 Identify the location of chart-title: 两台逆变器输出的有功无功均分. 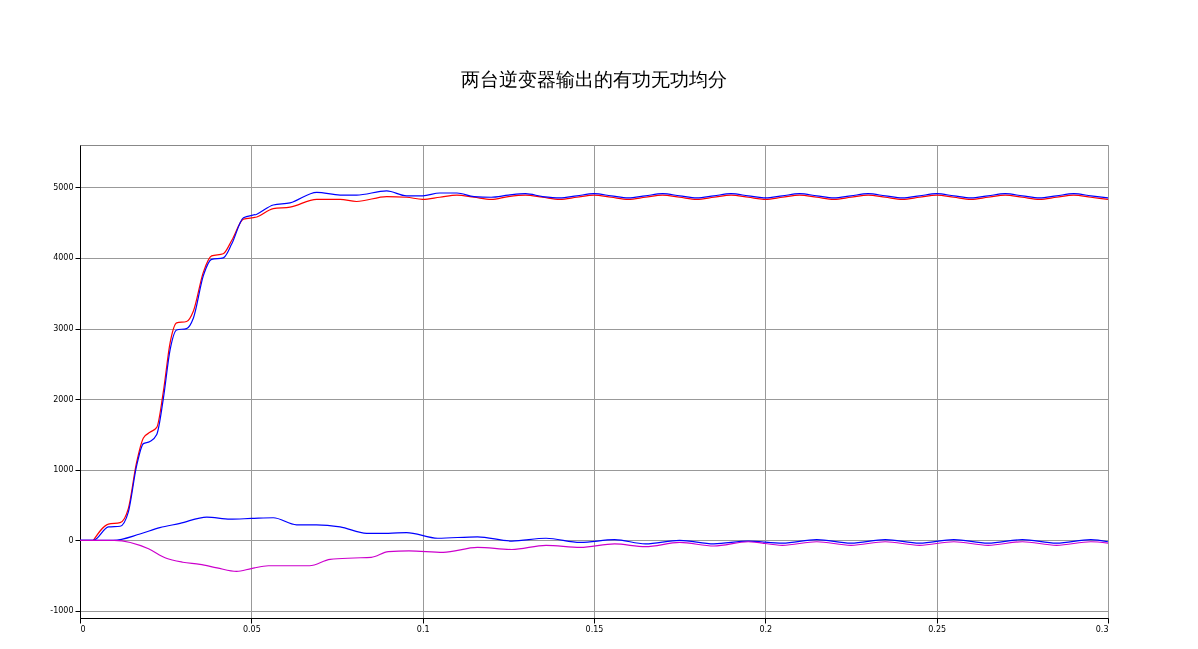
(594, 79).